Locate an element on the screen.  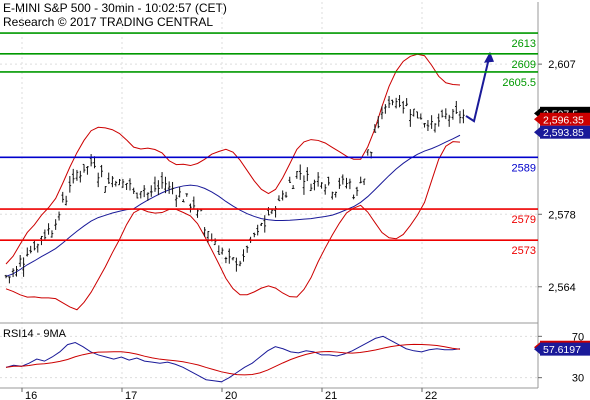
y-tick-label: 2,607 is located at coordinates (562, 65).